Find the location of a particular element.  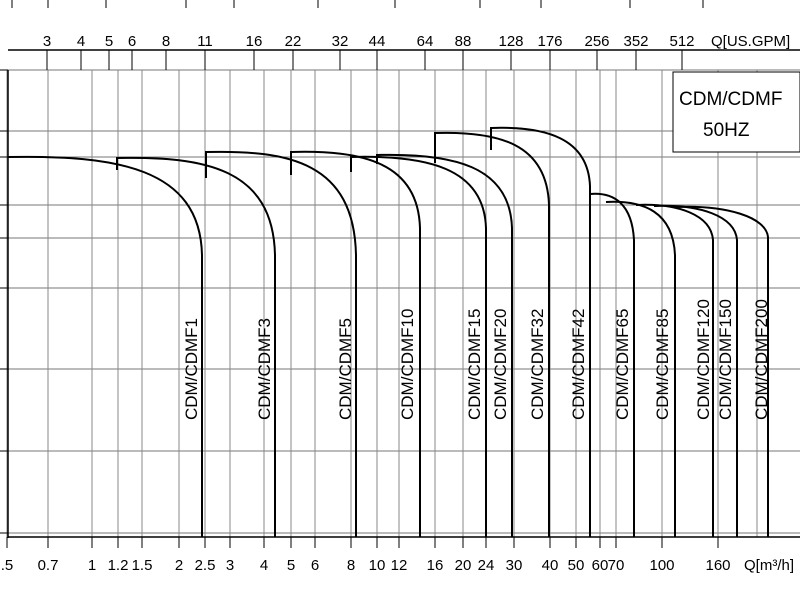

chart-title: CDM/CDMF is located at coordinates (730, 99).